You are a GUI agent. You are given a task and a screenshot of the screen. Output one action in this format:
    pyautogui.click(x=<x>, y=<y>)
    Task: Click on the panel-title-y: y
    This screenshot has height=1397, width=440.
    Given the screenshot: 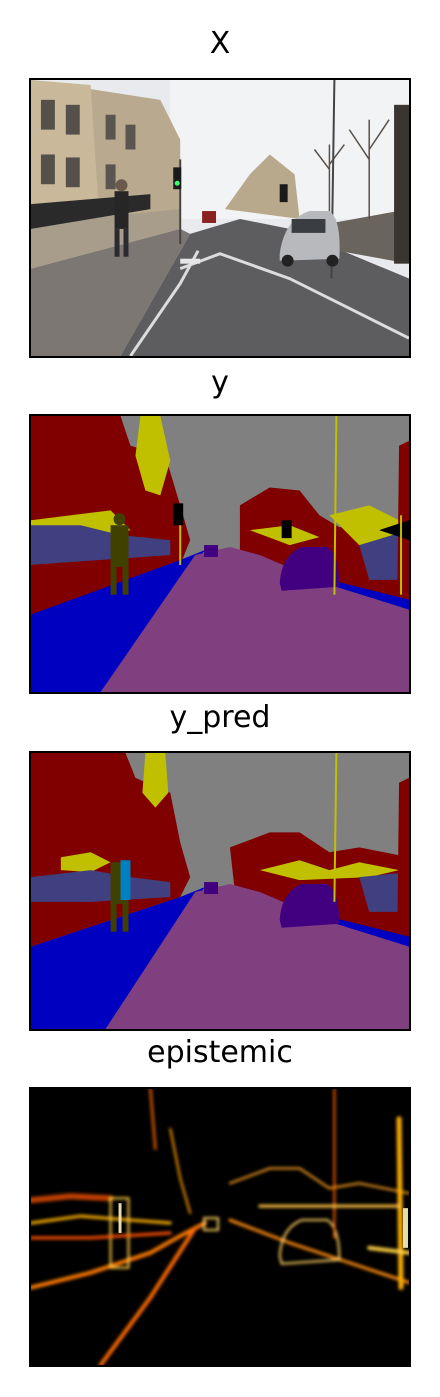 What is the action you would take?
    pyautogui.click(x=220, y=382)
    